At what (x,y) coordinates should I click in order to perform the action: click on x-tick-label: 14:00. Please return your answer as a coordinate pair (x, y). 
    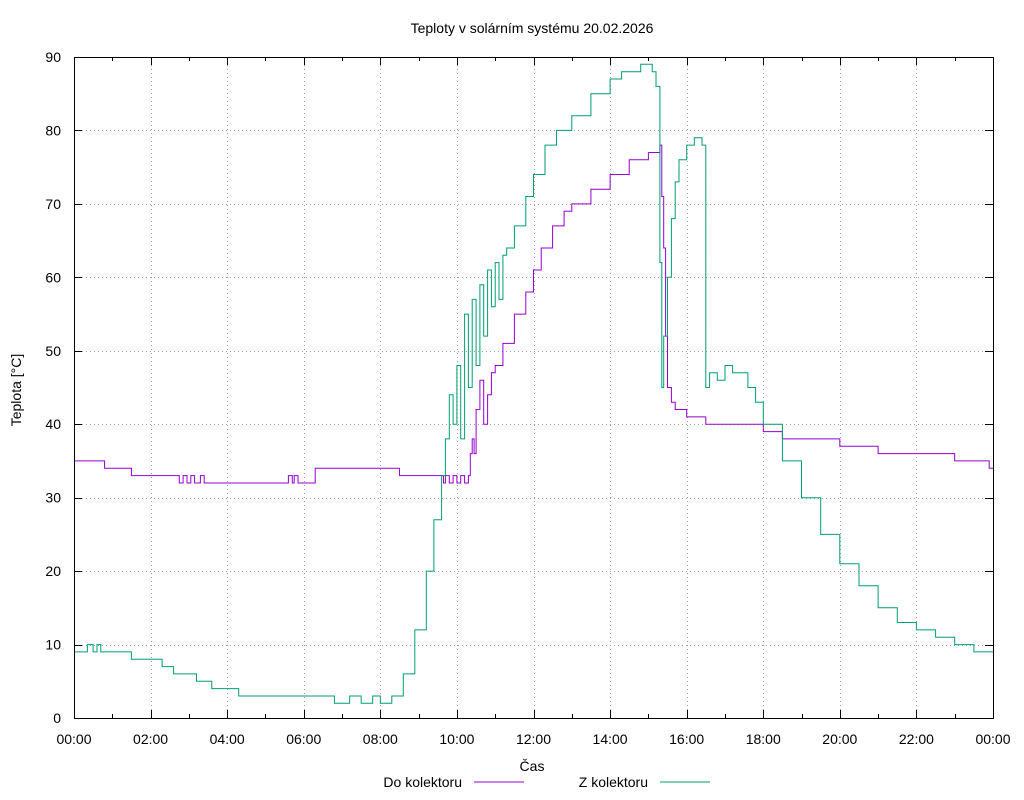
    Looking at the image, I should click on (610, 739).